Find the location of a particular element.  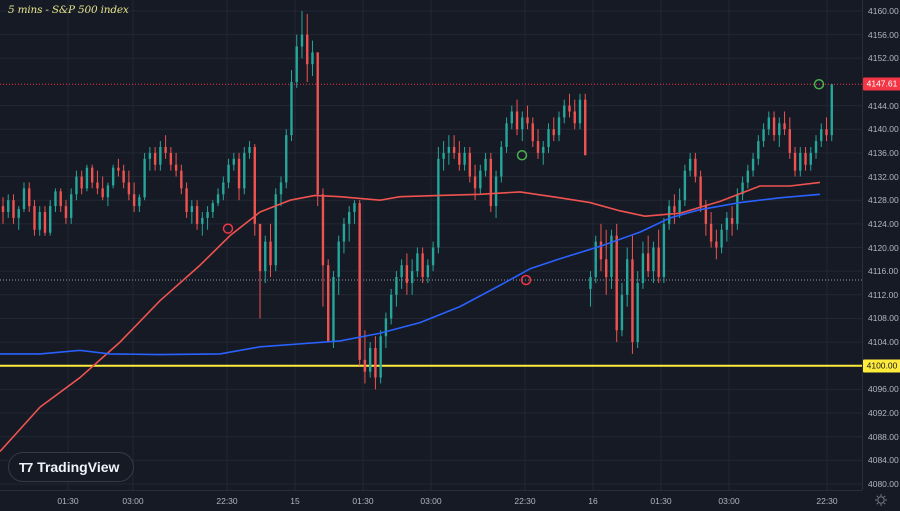

price-tick-label: 4104.00 is located at coordinates (883, 342).